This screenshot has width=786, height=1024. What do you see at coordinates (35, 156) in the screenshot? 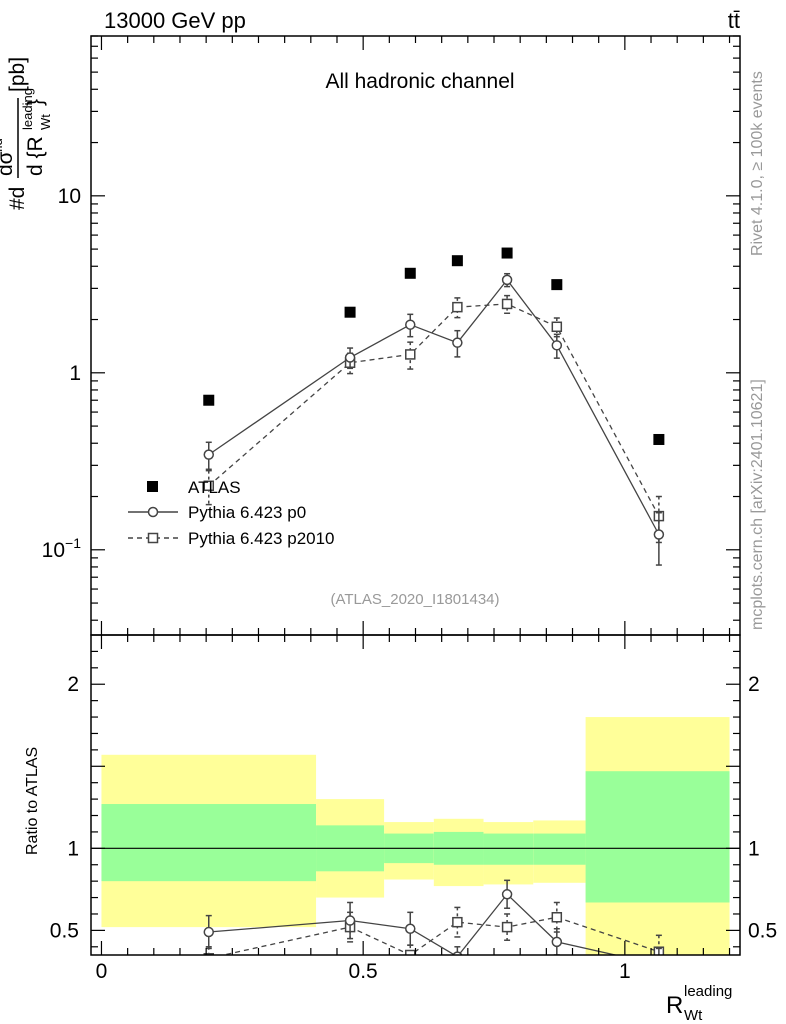
I see `svg-text: d {R` at bounding box center [35, 156].